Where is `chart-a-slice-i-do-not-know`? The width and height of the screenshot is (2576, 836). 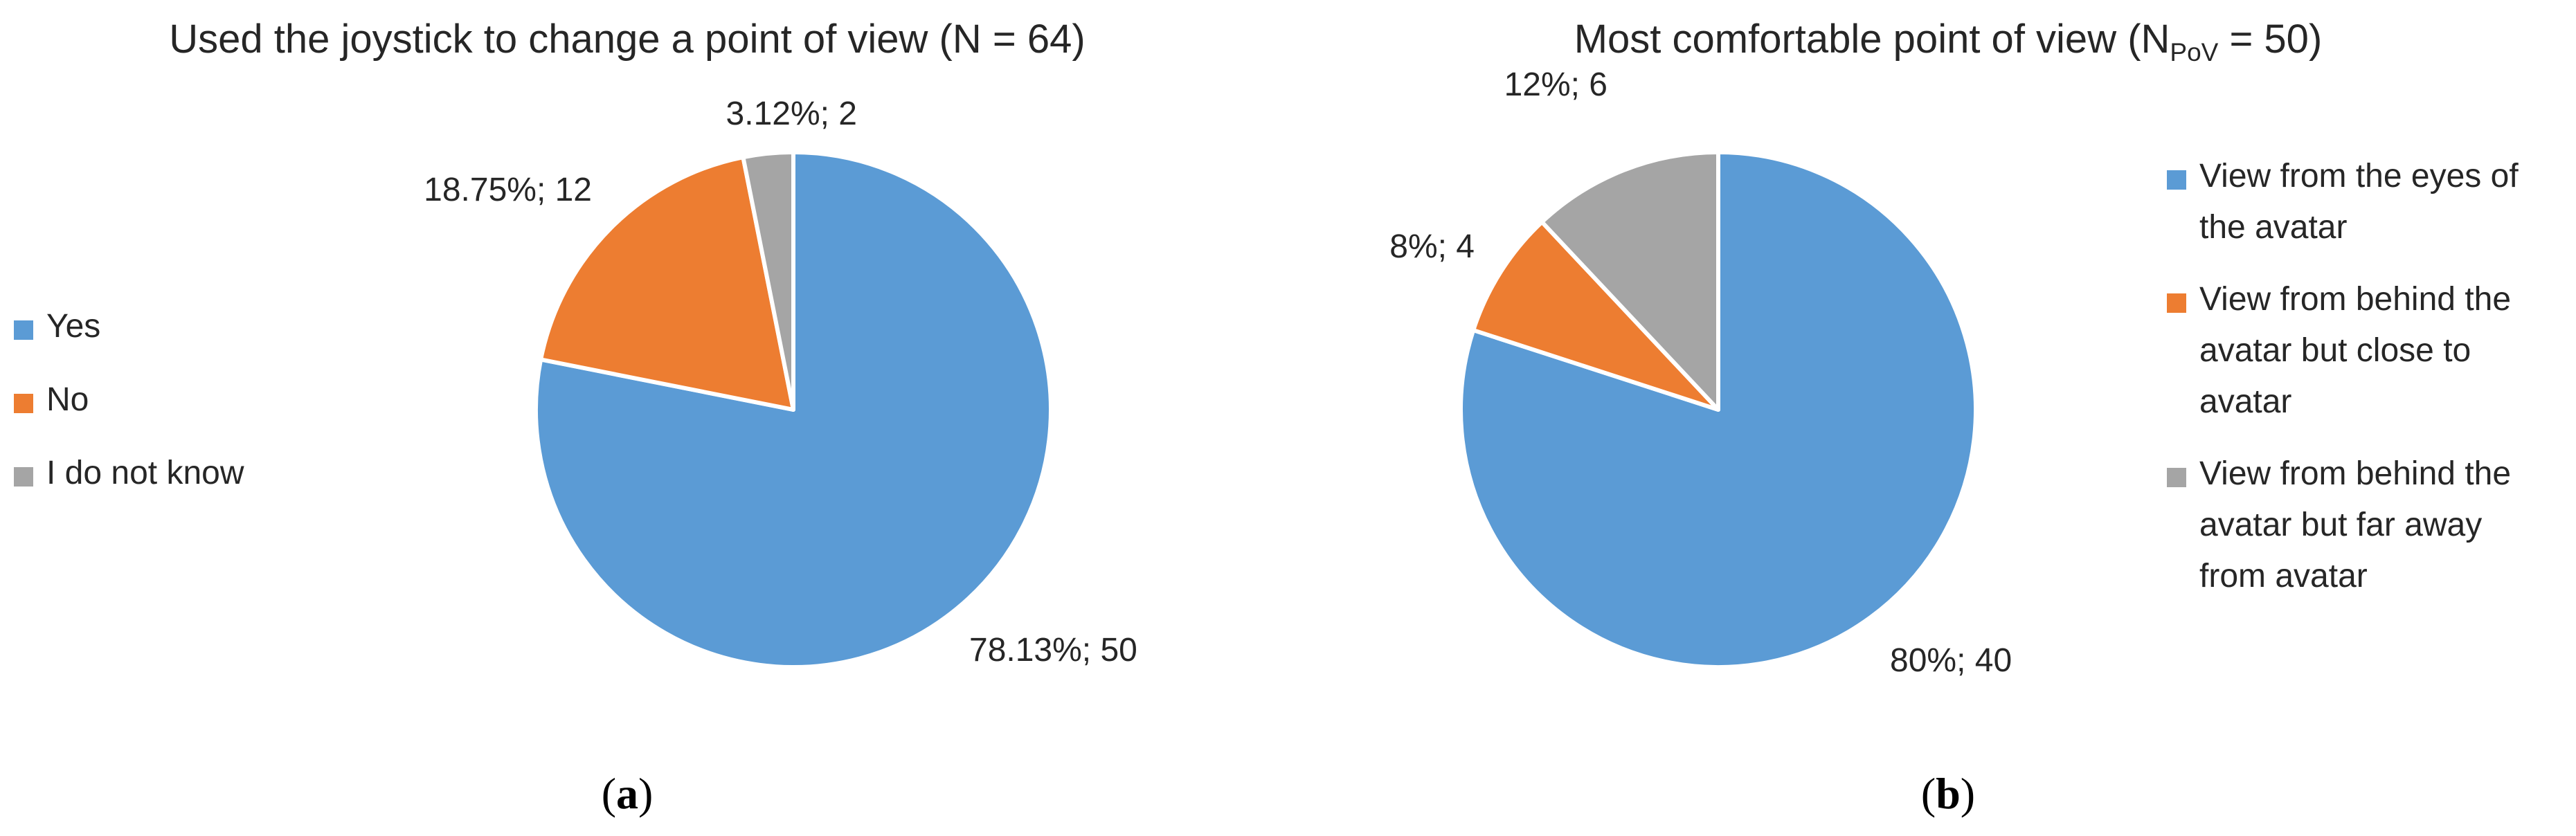
chart-a-slice-i-do-not-know is located at coordinates (768, 281).